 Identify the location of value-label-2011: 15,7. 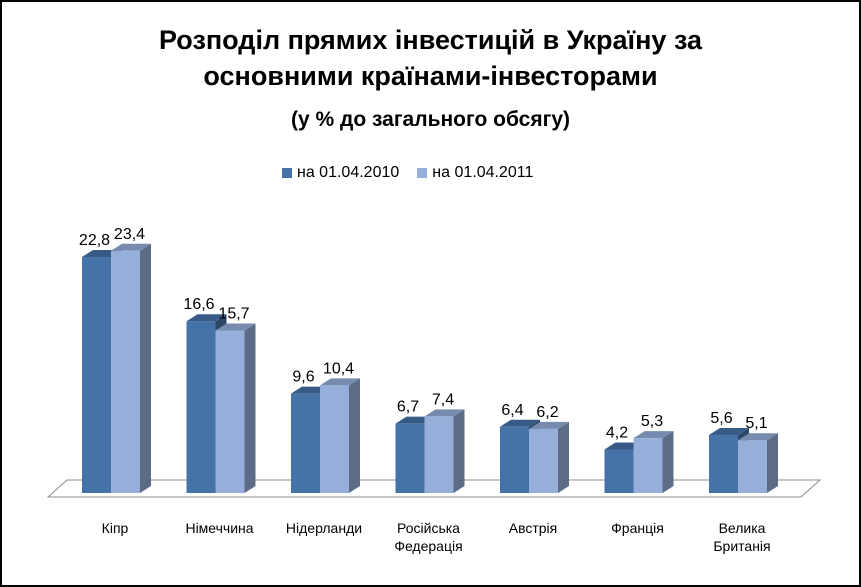
(233, 314).